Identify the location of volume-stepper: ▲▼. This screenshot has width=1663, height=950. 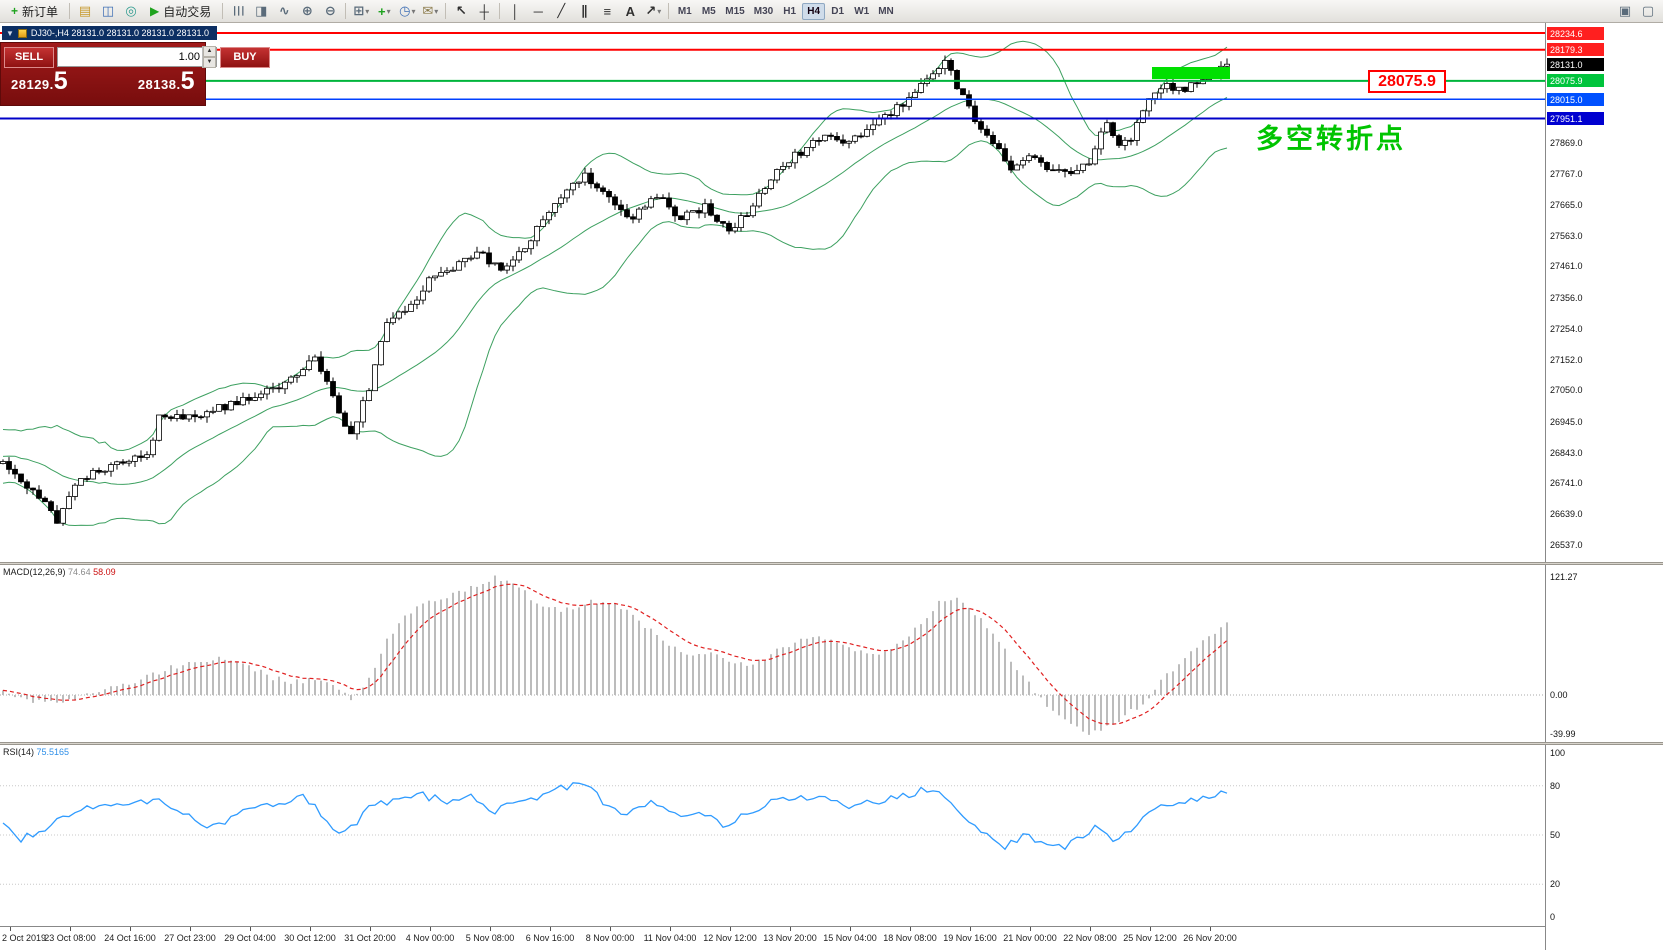
(137, 57).